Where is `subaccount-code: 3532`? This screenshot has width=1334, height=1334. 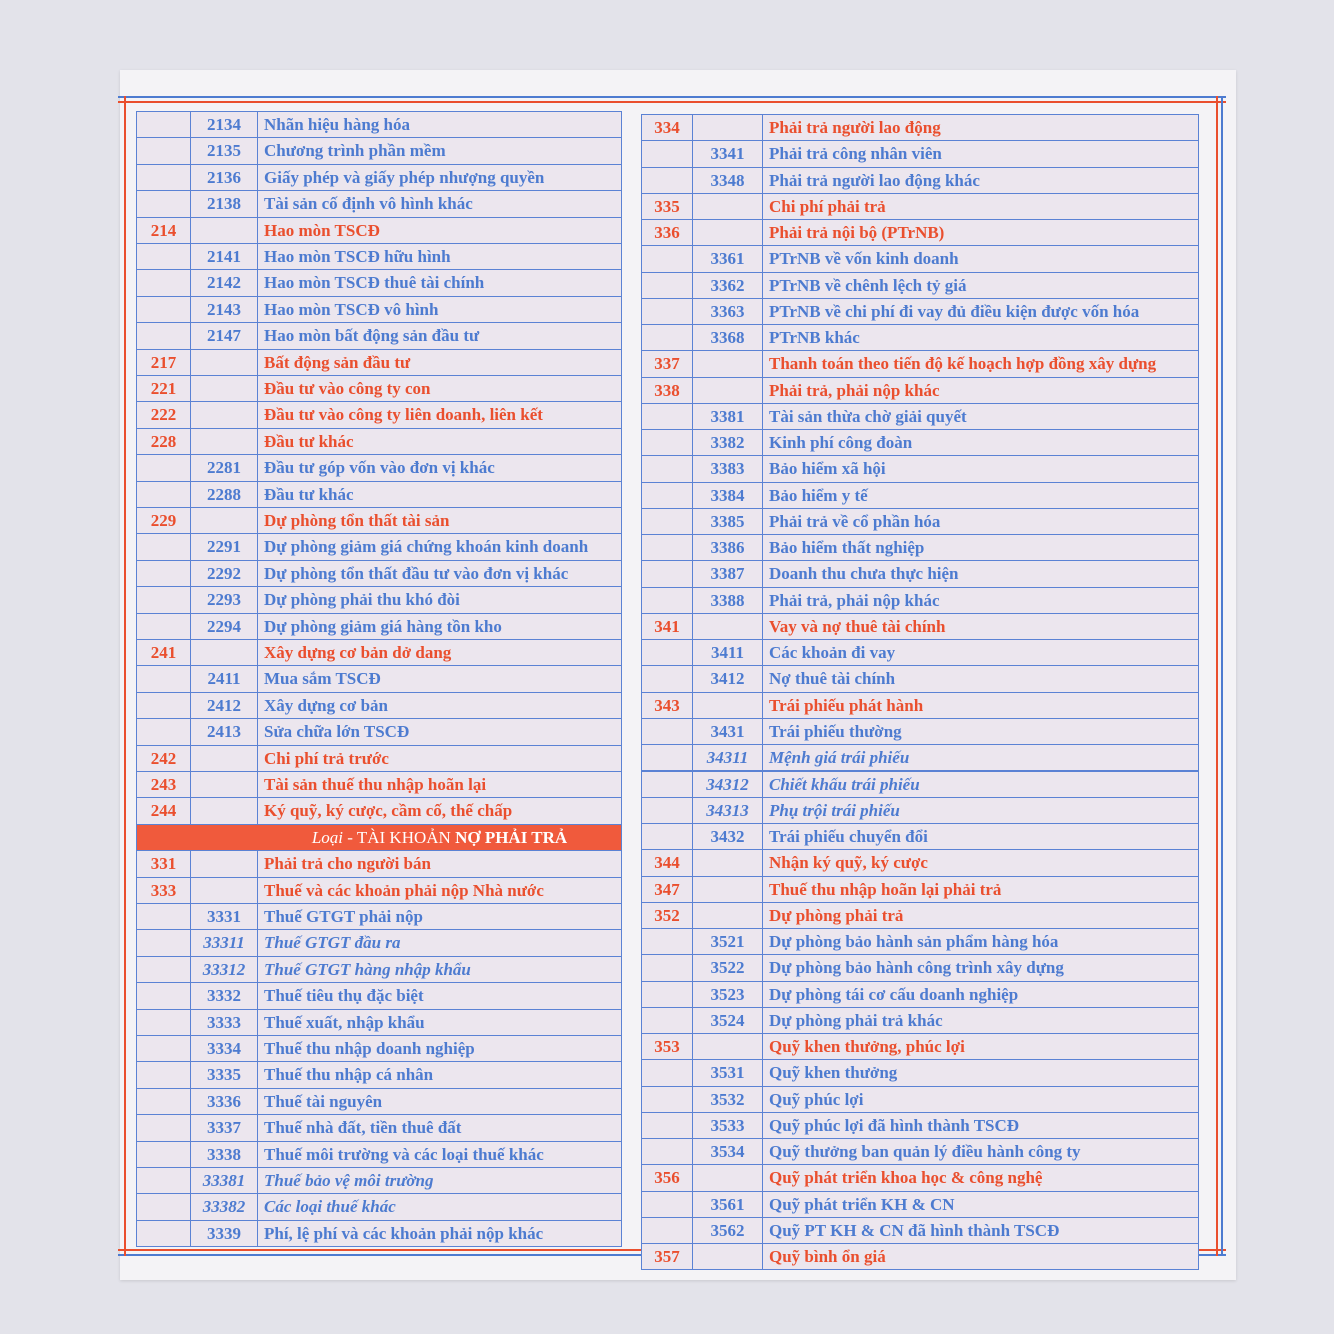
subaccount-code: 3532 is located at coordinates (727, 1099).